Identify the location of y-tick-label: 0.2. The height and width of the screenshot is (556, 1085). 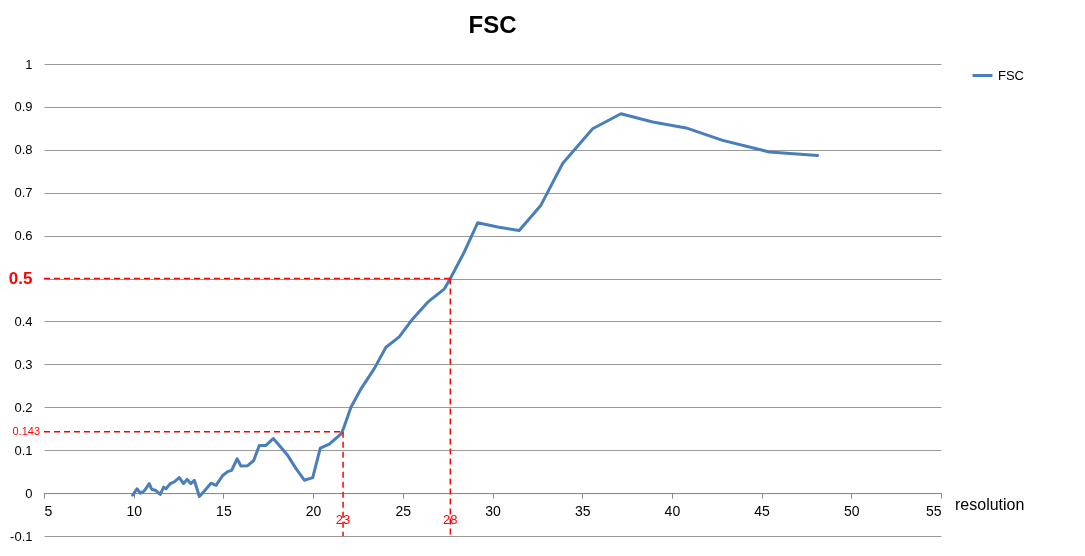
(23, 407).